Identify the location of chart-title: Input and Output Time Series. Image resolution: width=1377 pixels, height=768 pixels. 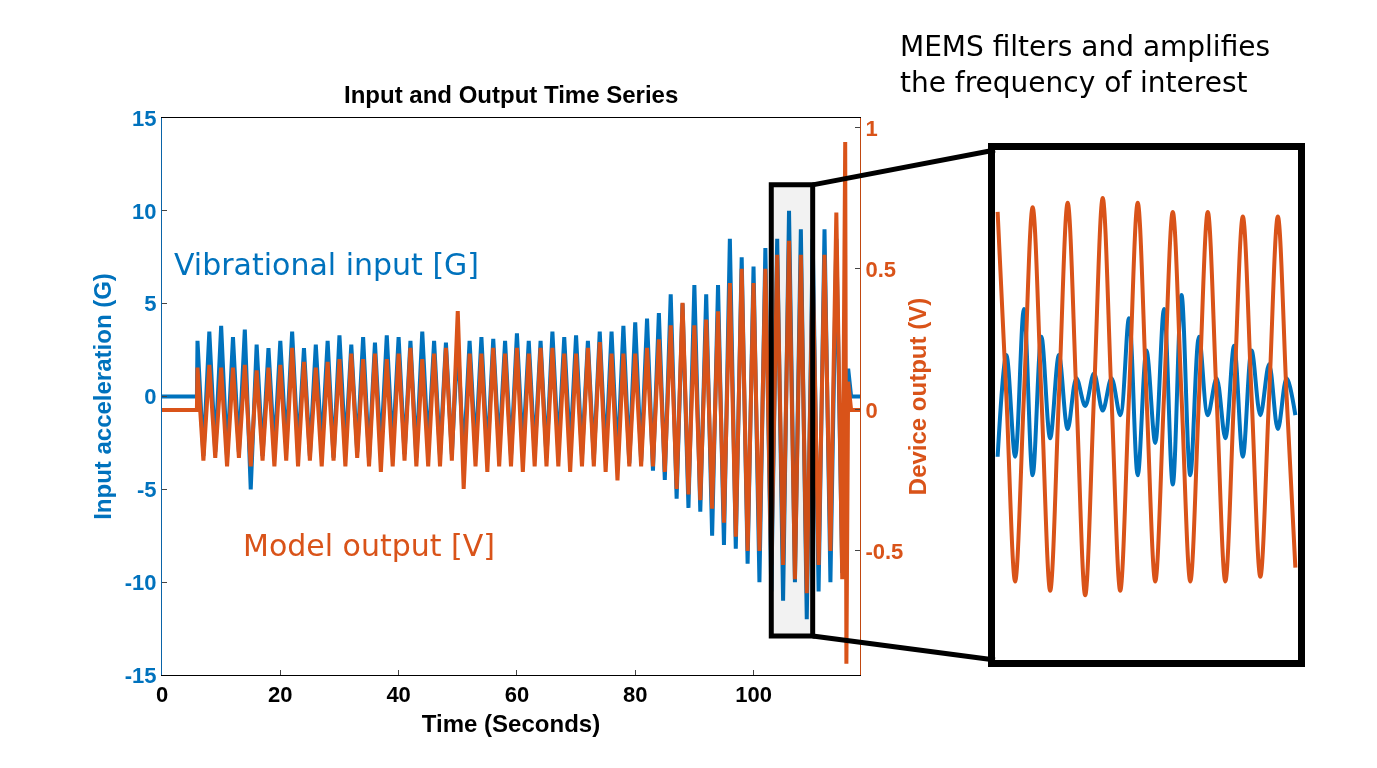
(511, 94).